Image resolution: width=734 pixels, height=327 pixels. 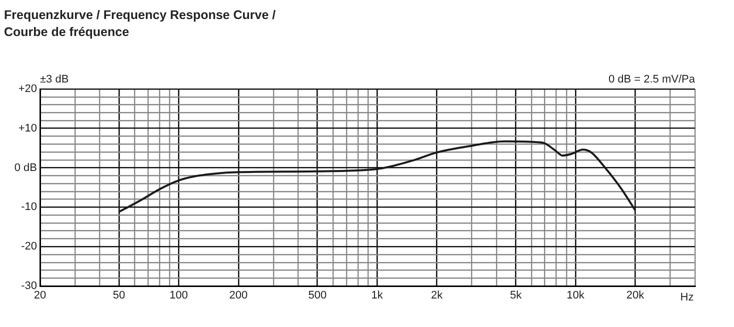 I want to click on x-tick-label: 500, so click(x=317, y=296).